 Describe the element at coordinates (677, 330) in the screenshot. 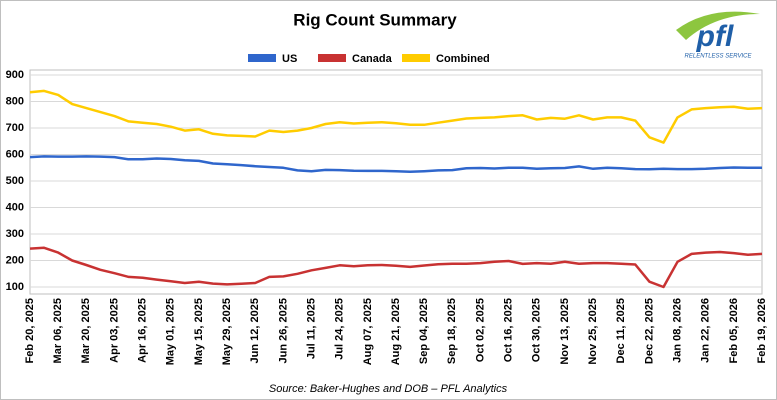

I see `x-tick-label: Jan 08, 2026` at that location.